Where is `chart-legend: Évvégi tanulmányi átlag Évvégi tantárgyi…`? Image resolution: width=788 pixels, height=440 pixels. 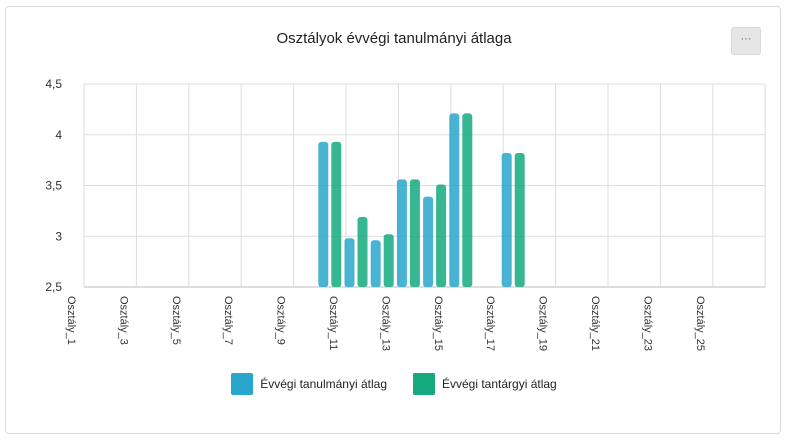 chart-legend: Évvégi tanulmányi átlag Évvégi tantárgyi… is located at coordinates (394, 384).